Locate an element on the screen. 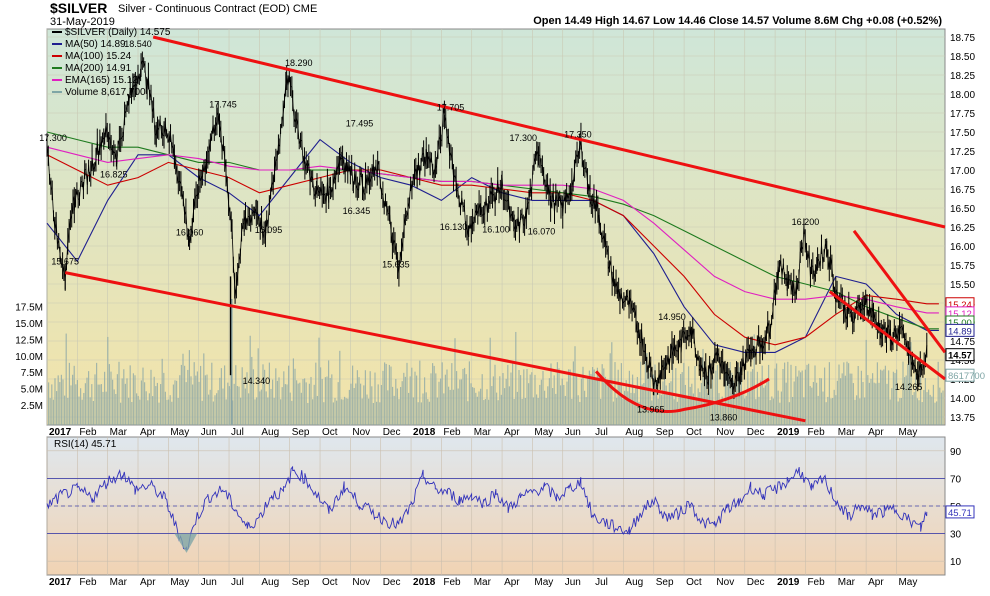 The width and height of the screenshot is (990, 596). x-tick-label: Feb is located at coordinates (816, 582).